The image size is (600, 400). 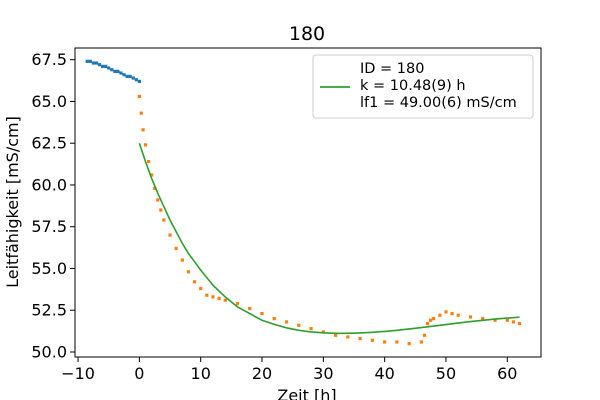 I want to click on x-tick-label: 20, so click(x=262, y=373).